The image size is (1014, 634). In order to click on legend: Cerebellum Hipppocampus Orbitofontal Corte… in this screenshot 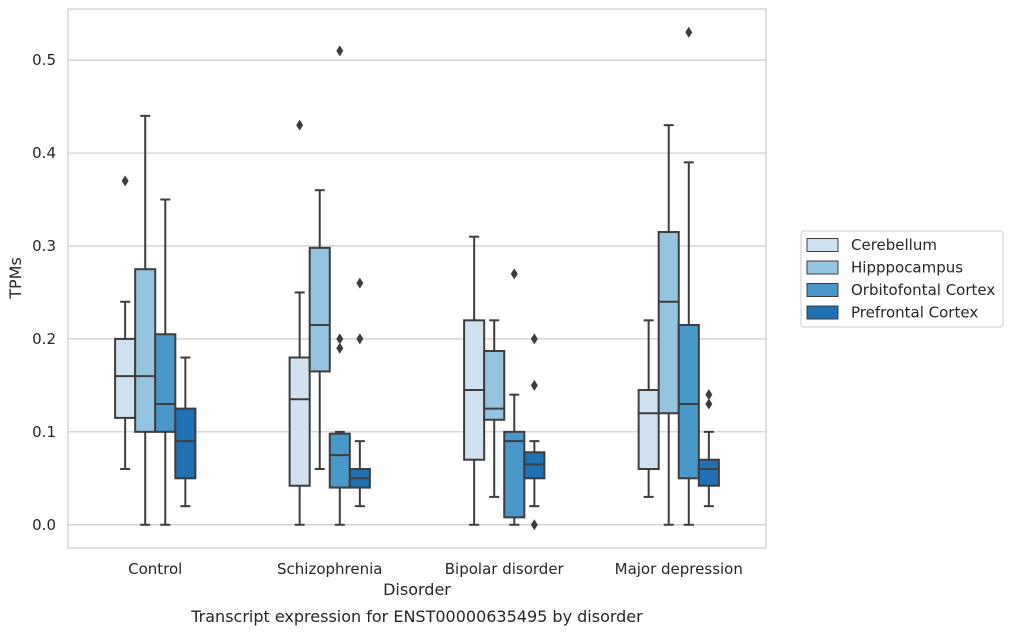, I will do `click(902, 279)`.